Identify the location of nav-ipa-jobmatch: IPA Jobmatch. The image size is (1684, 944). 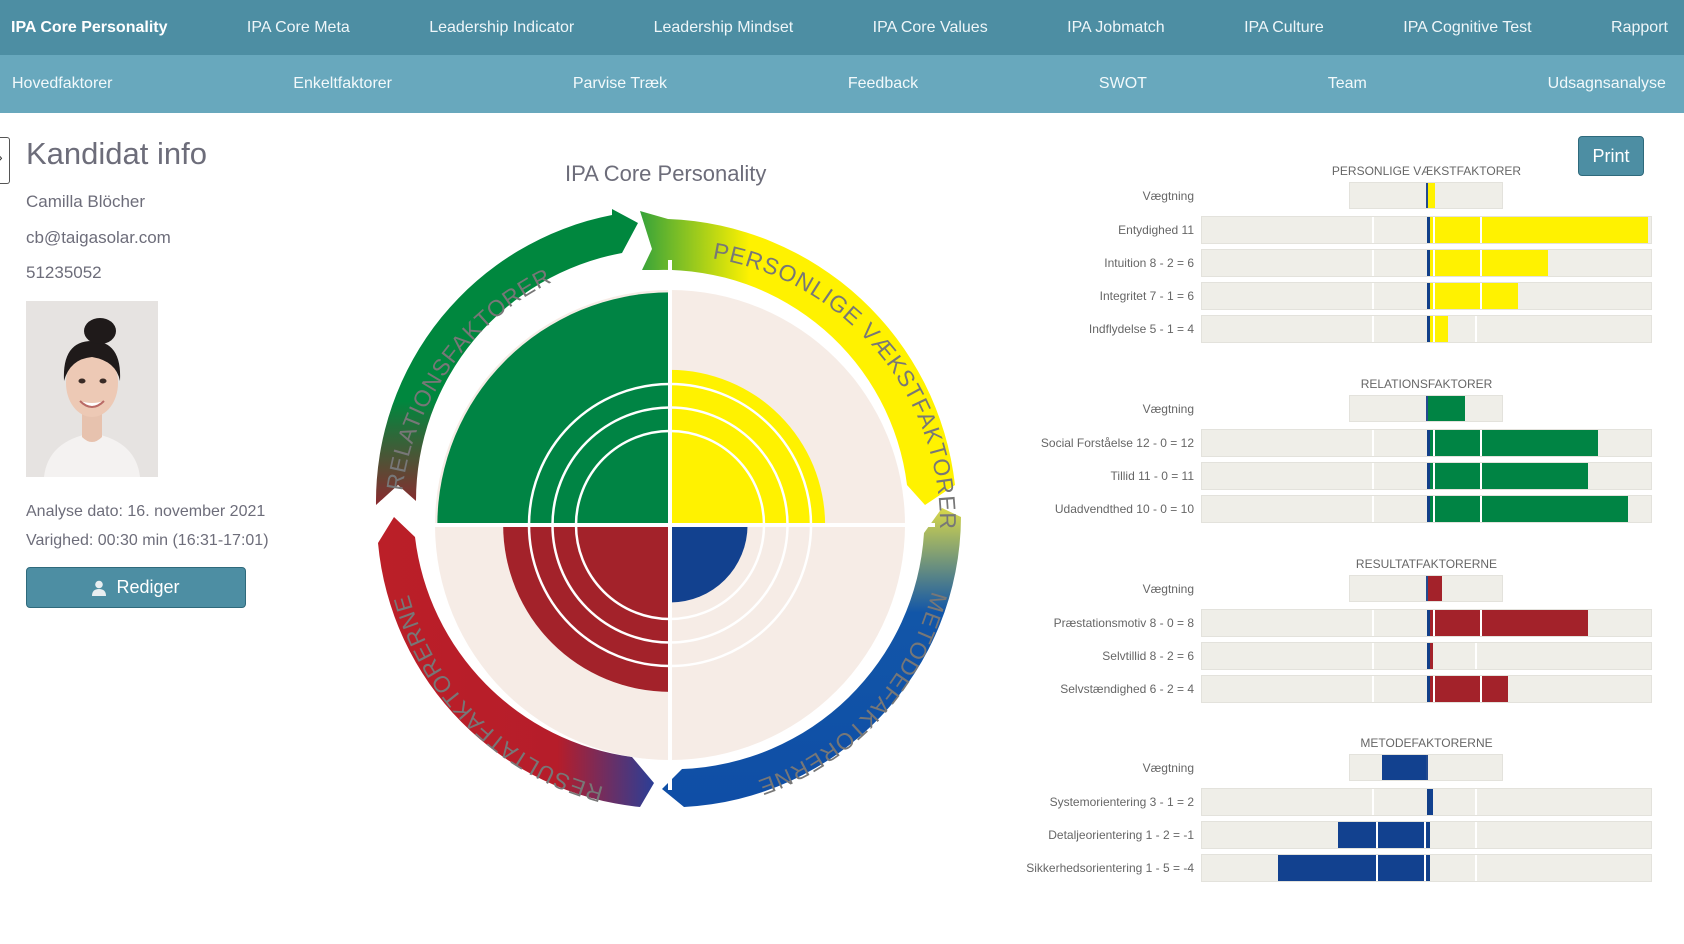
(1116, 27).